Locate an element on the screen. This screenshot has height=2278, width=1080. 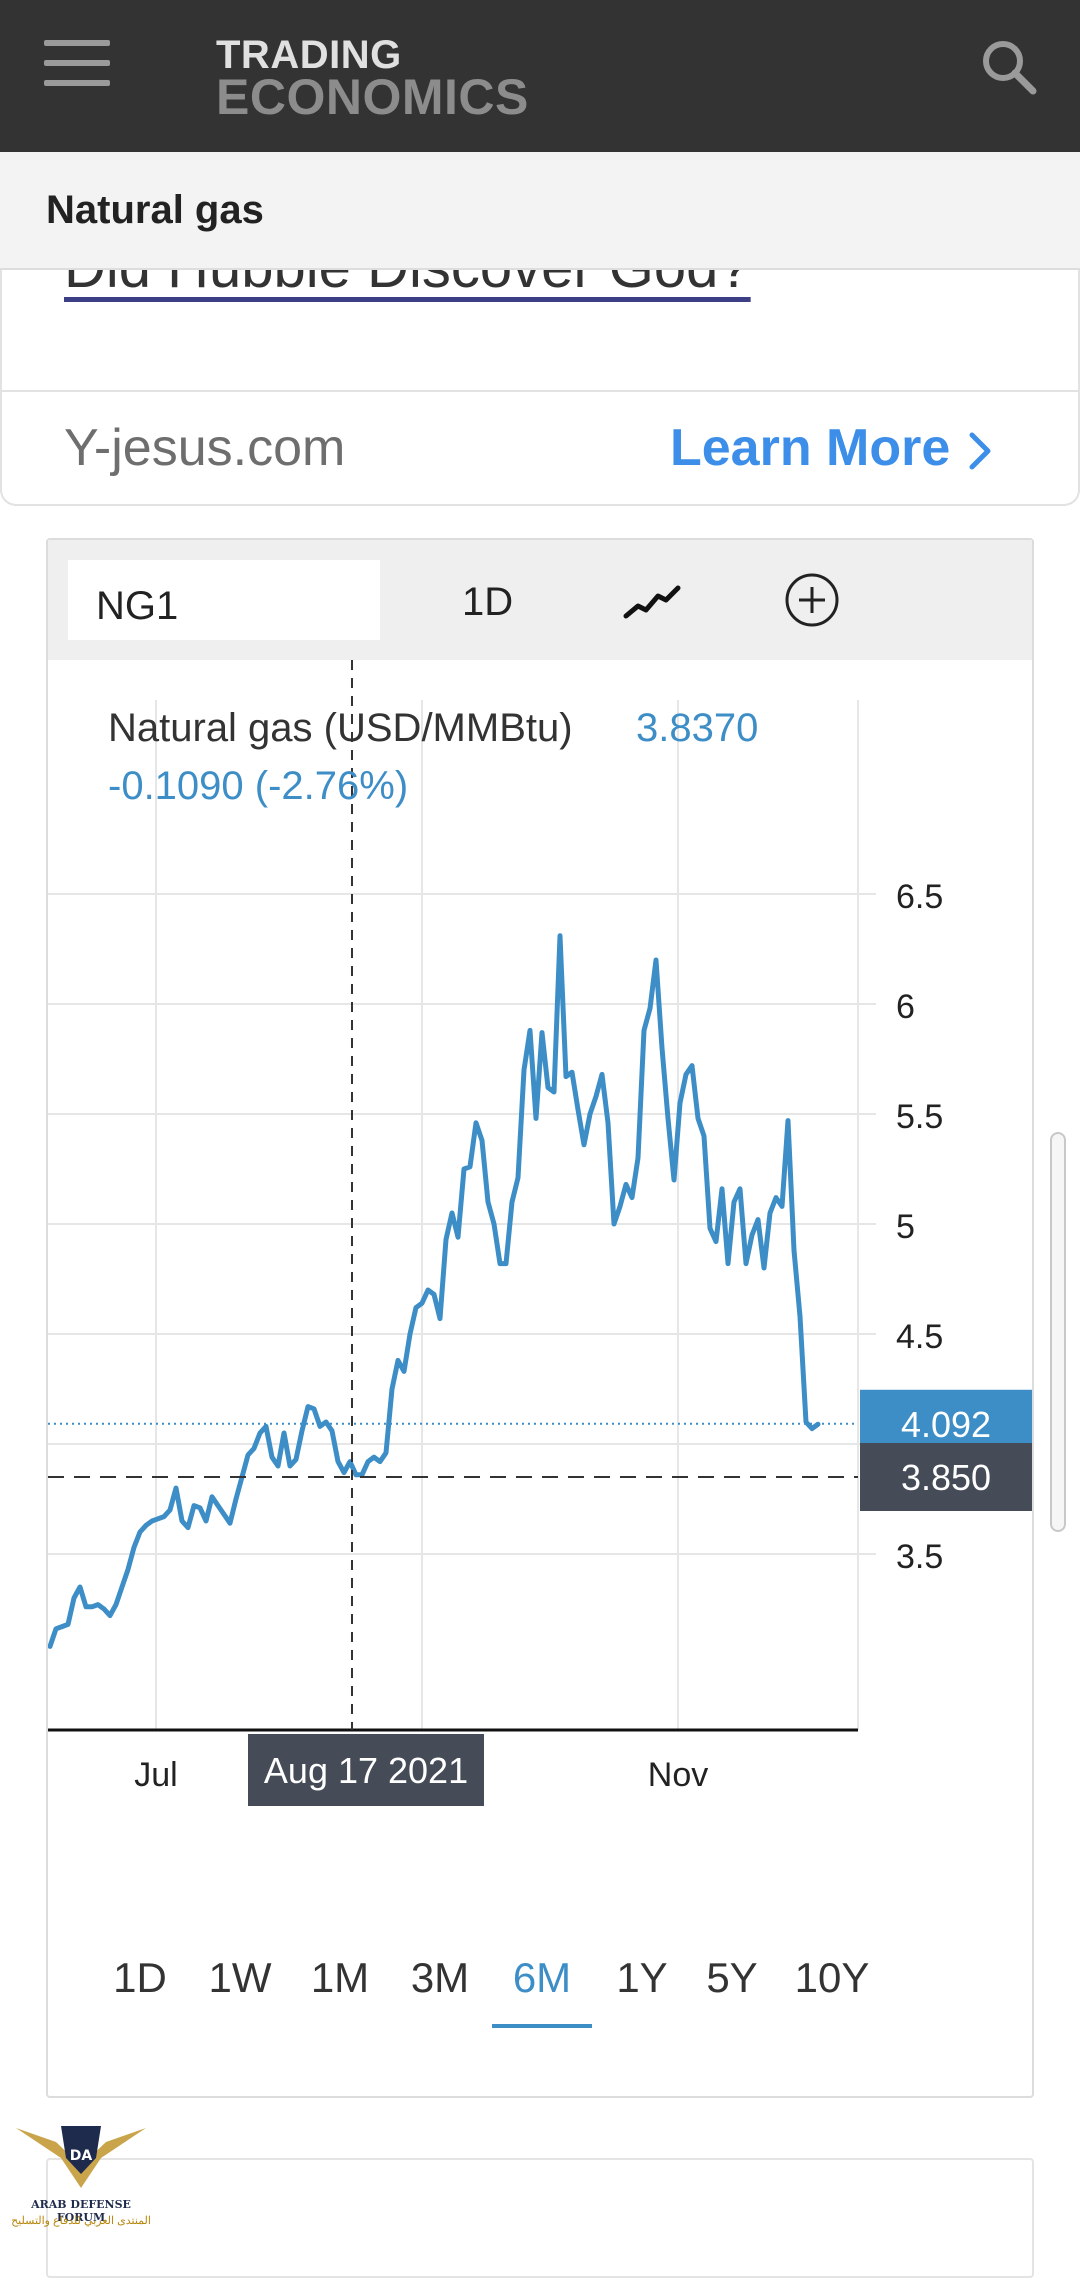
ad-learn-more-label: Learn More is located at coordinates (810, 448).